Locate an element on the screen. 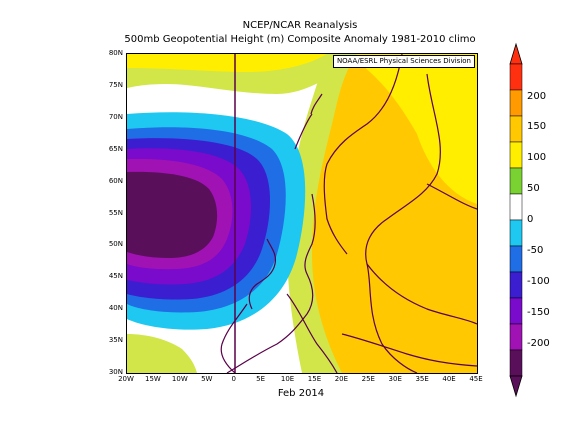 Image resolution: width=565 pixels, height=437 pixels. lat-tick-label: 55N is located at coordinates (115, 212).